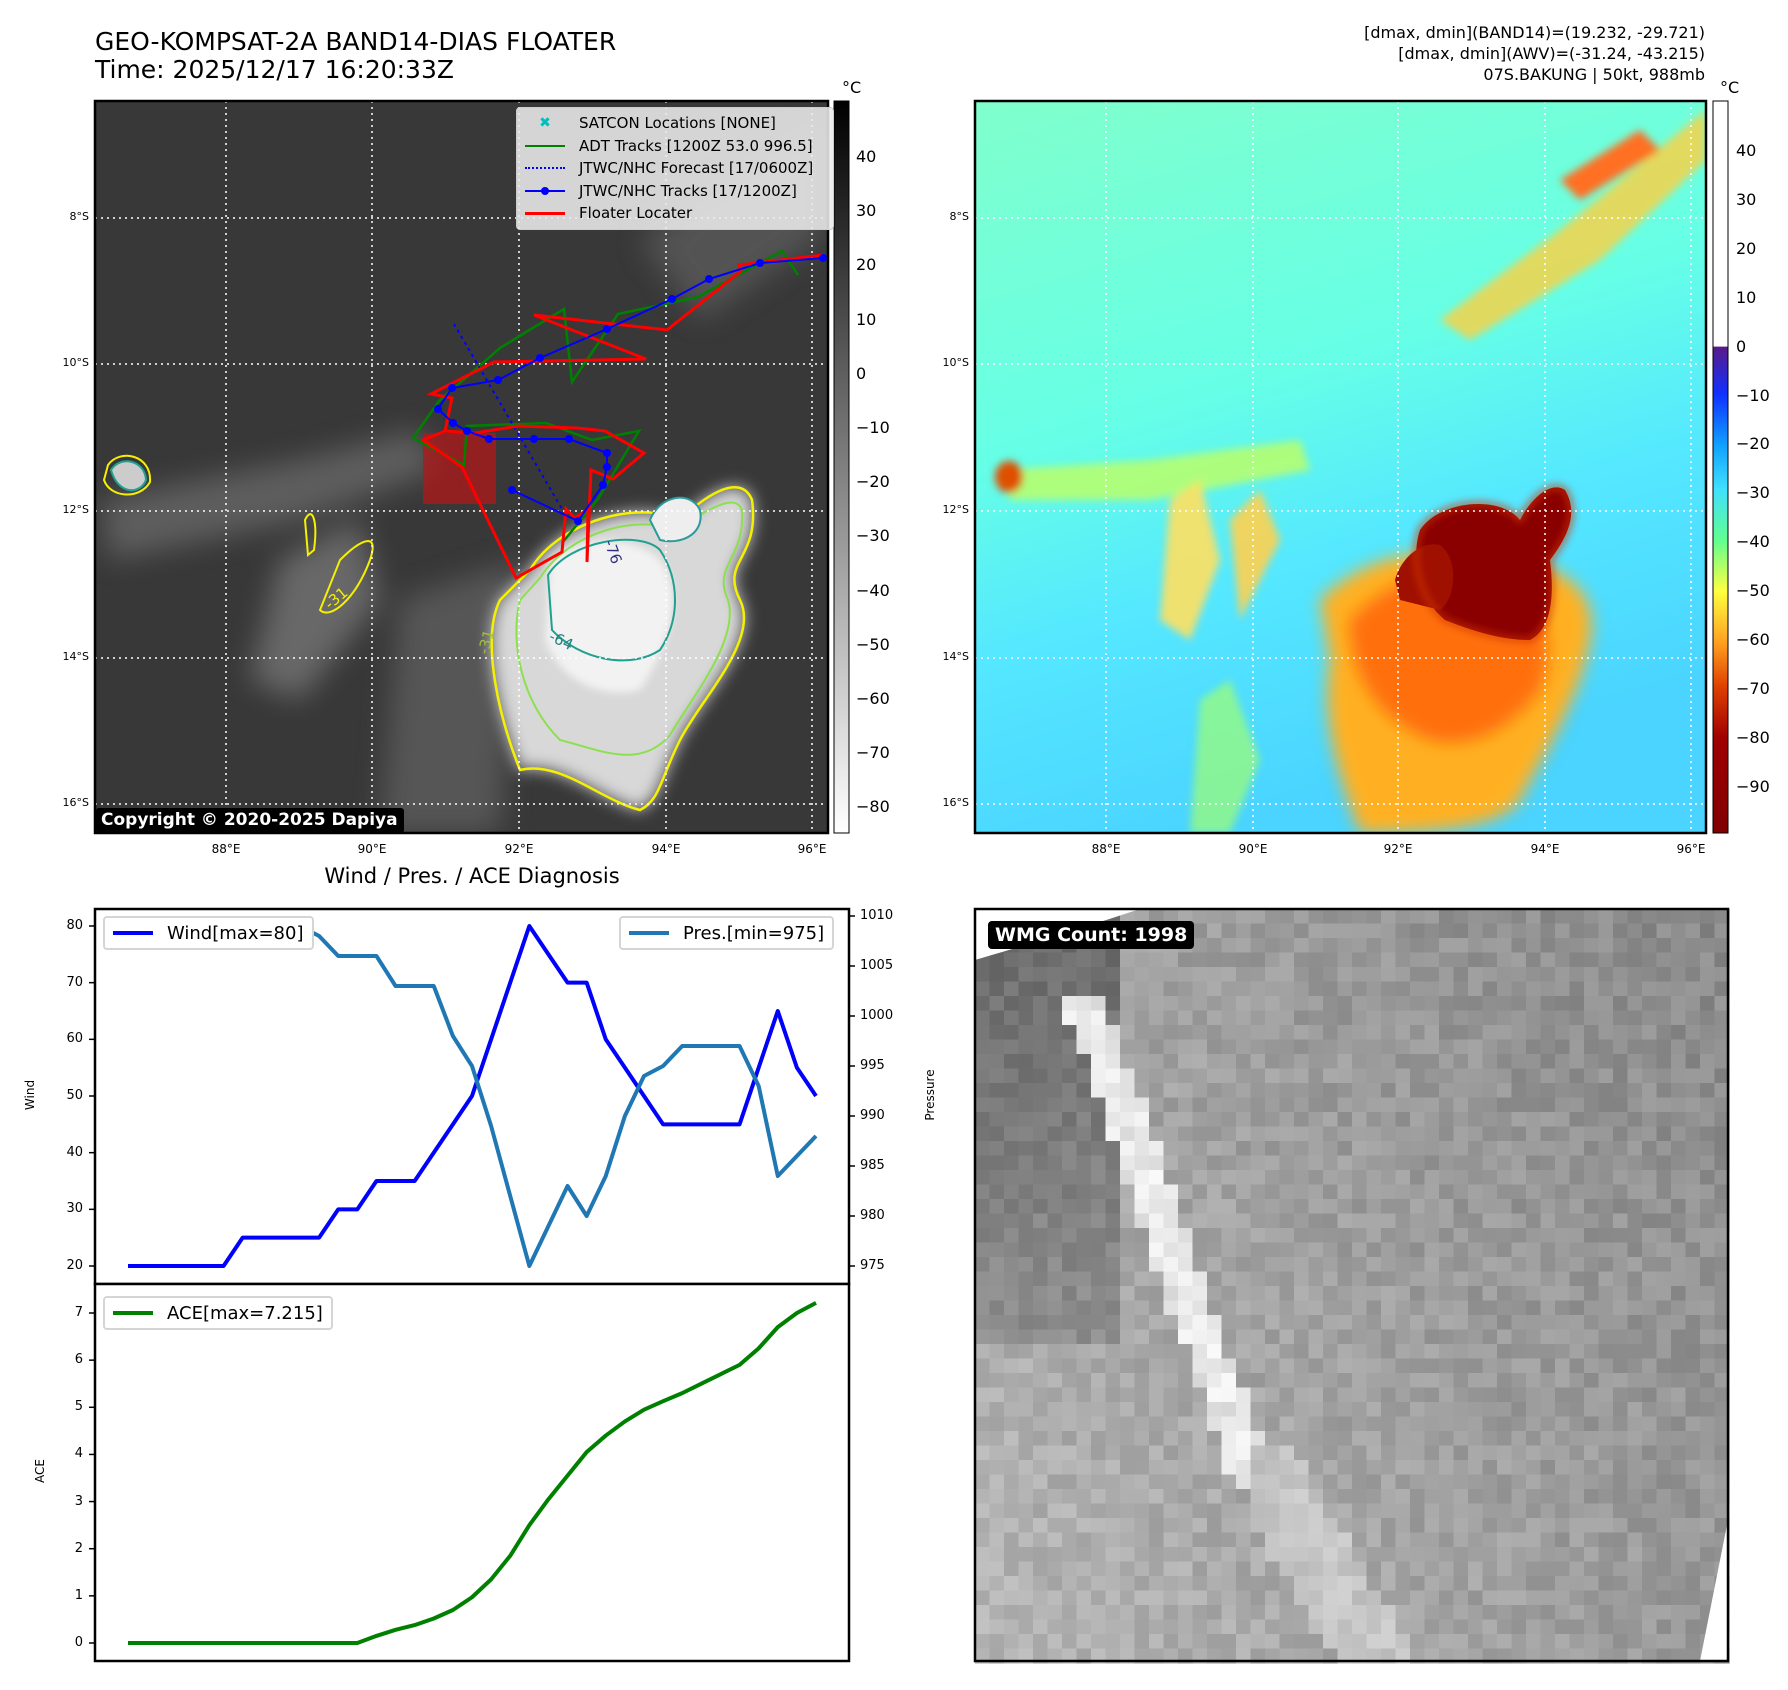 This screenshot has width=1788, height=1690. Describe the element at coordinates (428, 633) in the screenshot. I see `storm-cloud: -64 -76 -31 -31` at that location.